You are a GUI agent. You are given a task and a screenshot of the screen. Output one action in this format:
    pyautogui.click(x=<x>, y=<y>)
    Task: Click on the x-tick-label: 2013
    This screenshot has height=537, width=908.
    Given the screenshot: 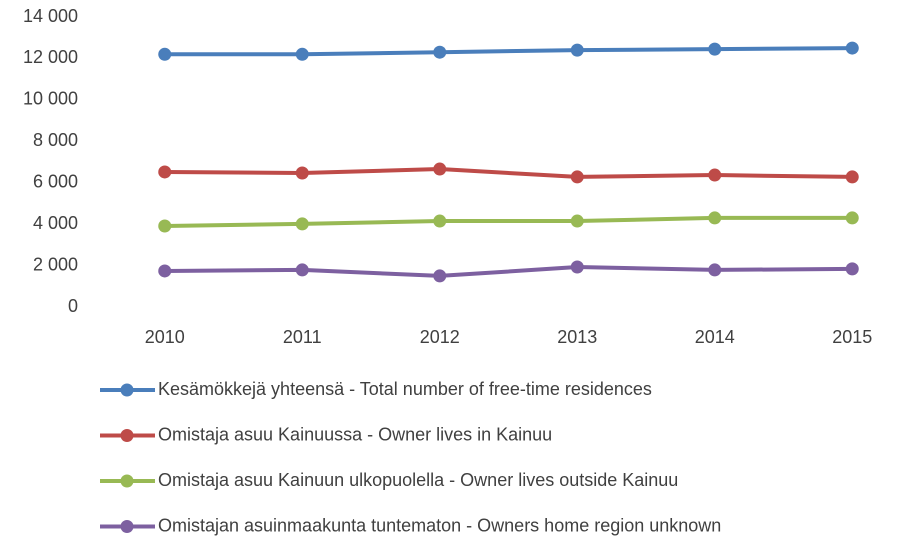 What is the action you would take?
    pyautogui.click(x=577, y=337)
    